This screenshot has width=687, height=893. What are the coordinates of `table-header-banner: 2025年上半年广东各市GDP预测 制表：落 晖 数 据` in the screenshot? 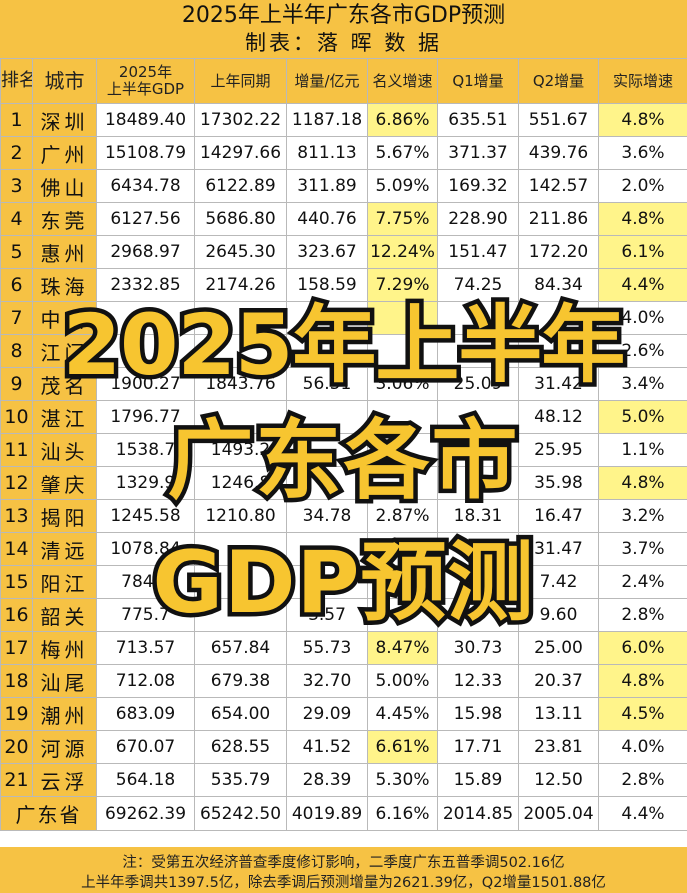 It's located at (343, 29).